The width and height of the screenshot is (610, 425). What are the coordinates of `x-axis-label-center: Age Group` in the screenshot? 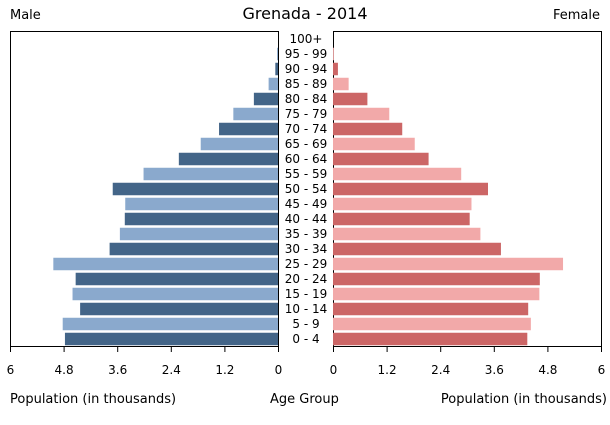 It's located at (304, 399).